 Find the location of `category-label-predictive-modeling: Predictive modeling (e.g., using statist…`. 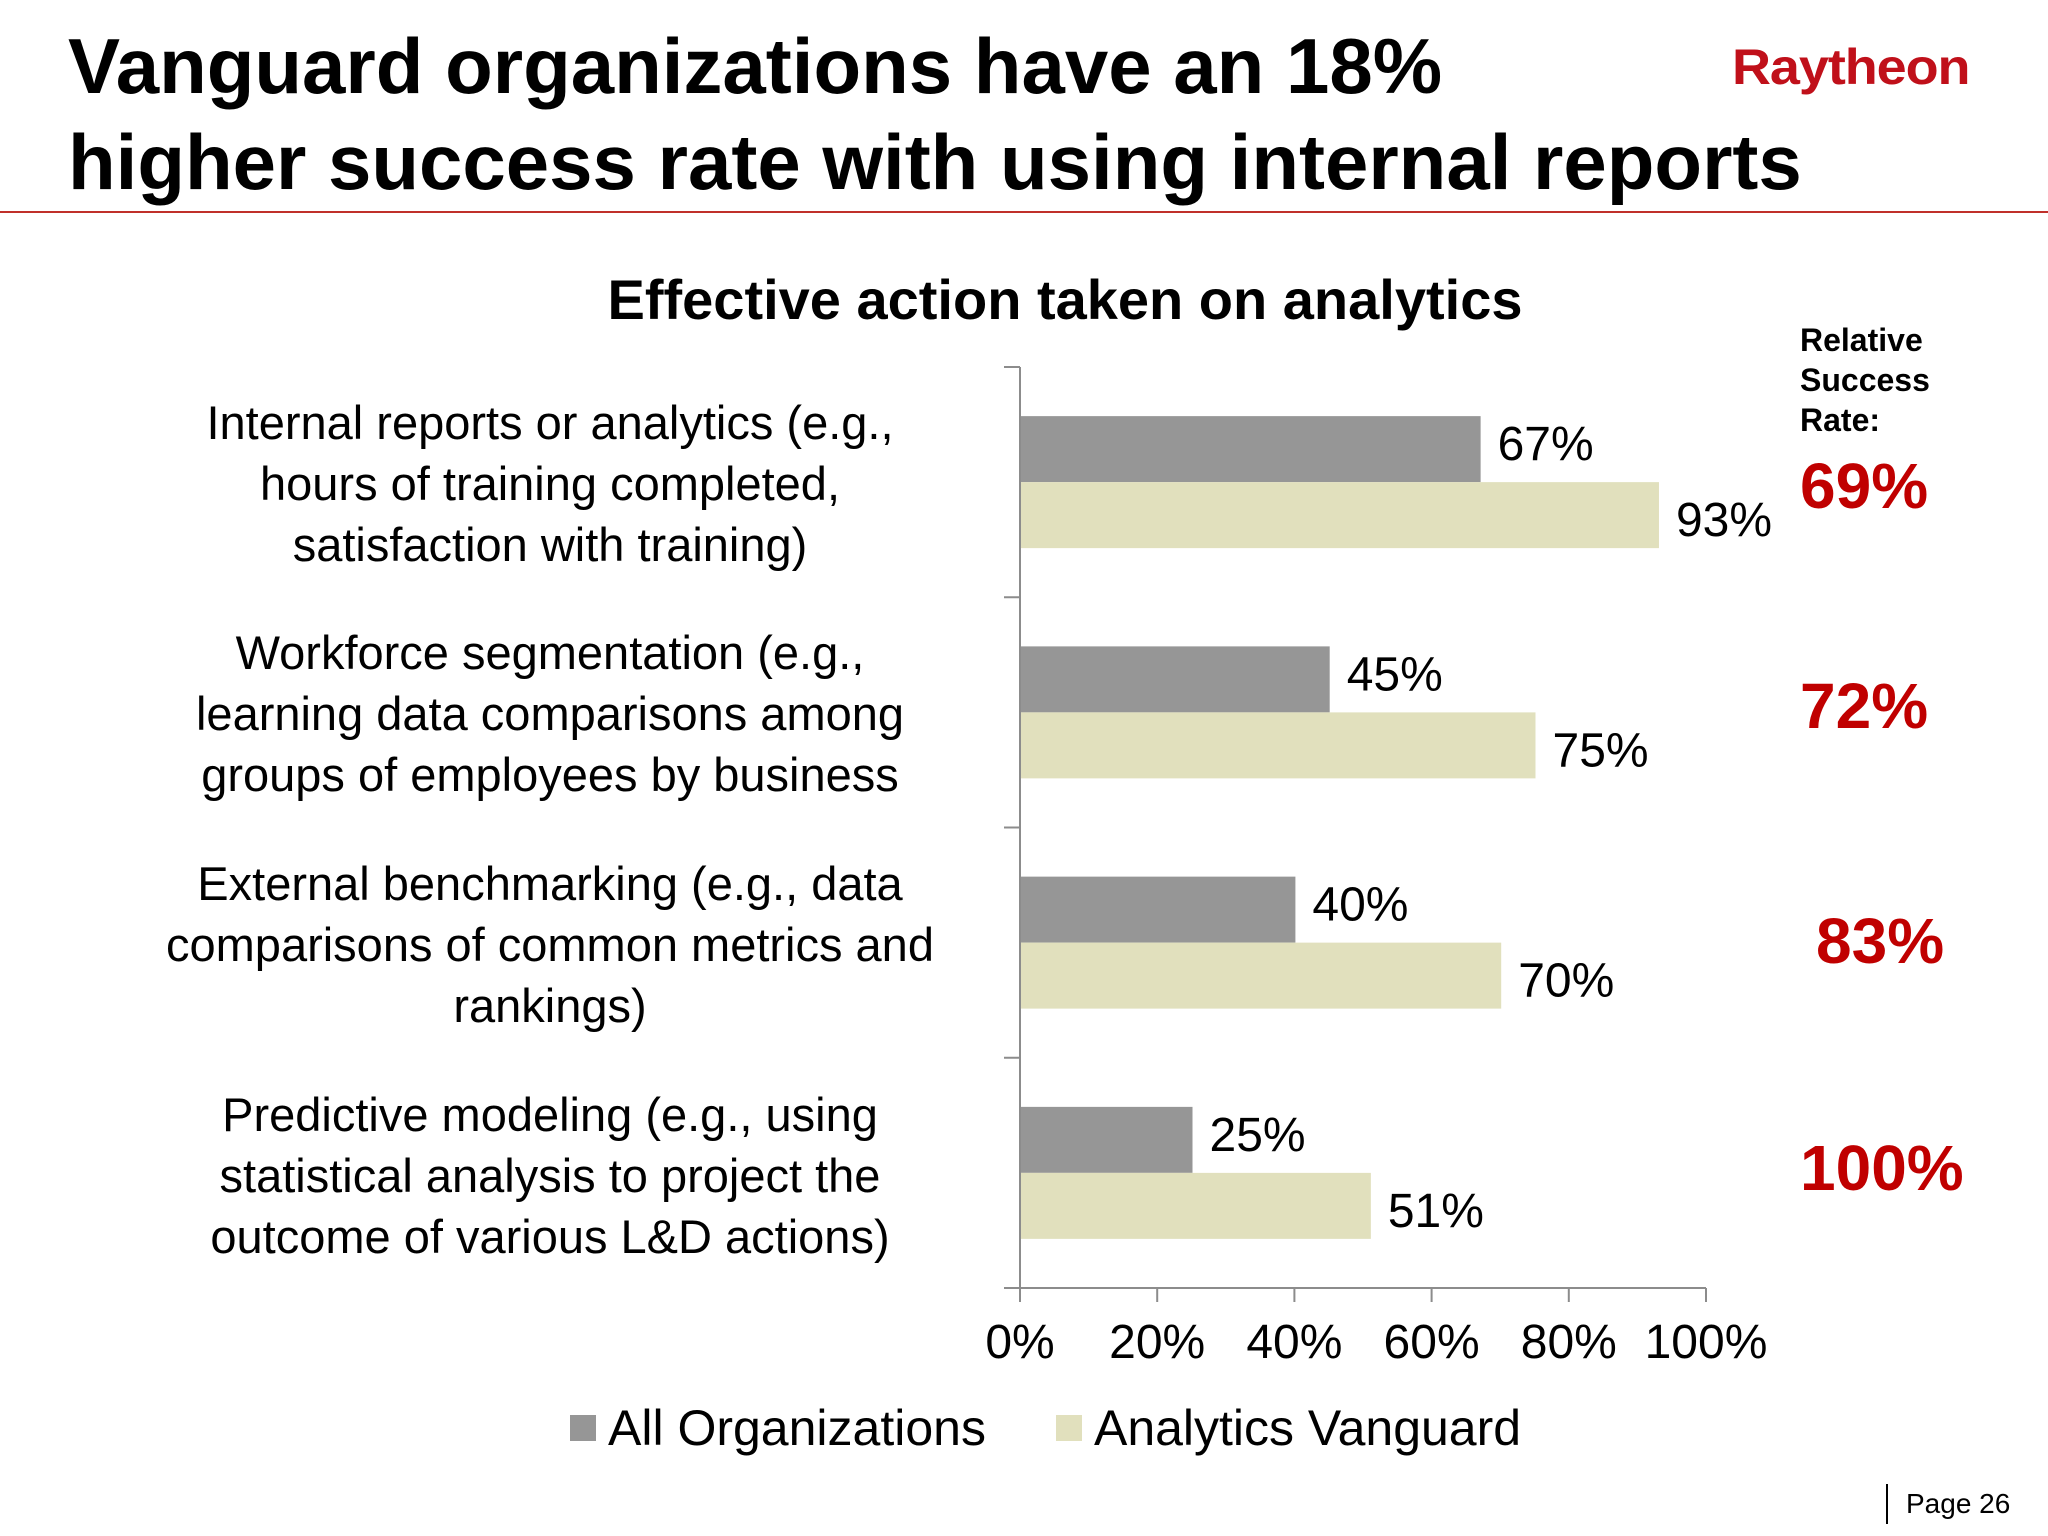

category-label-predictive-modeling: Predictive modeling (e.g., using statist… is located at coordinates (550, 1175).